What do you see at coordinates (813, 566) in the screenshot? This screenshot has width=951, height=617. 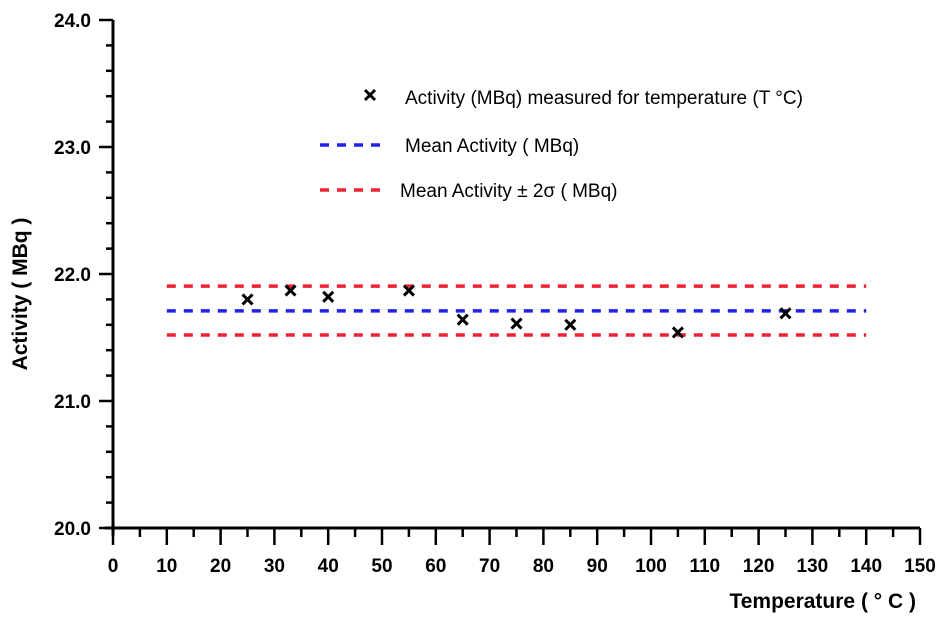 I see `x-tick-label: 130` at bounding box center [813, 566].